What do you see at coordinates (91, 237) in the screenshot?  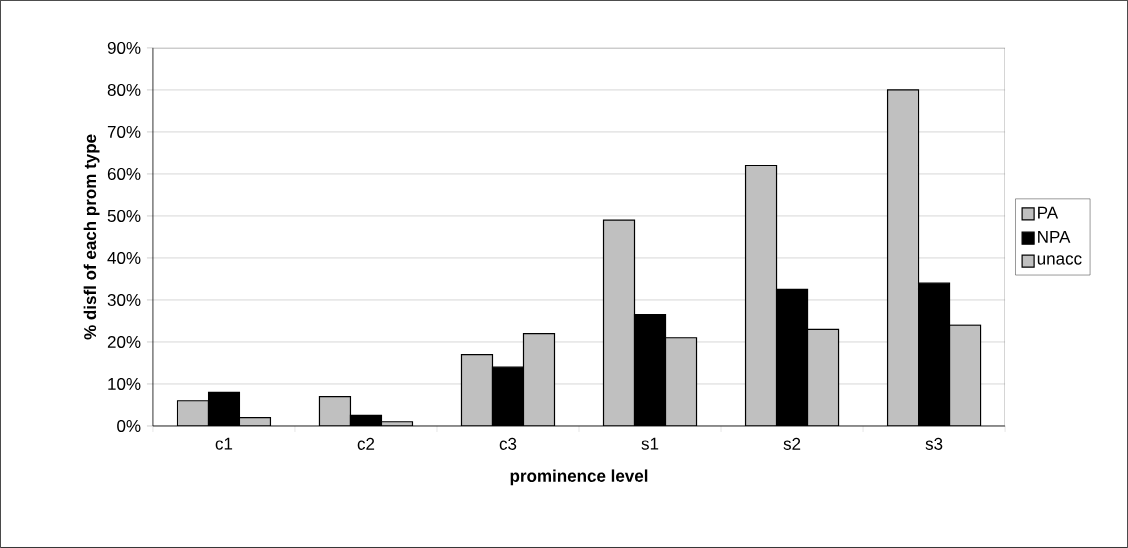 I see `y-axis-title: % disfl of each prom type` at bounding box center [91, 237].